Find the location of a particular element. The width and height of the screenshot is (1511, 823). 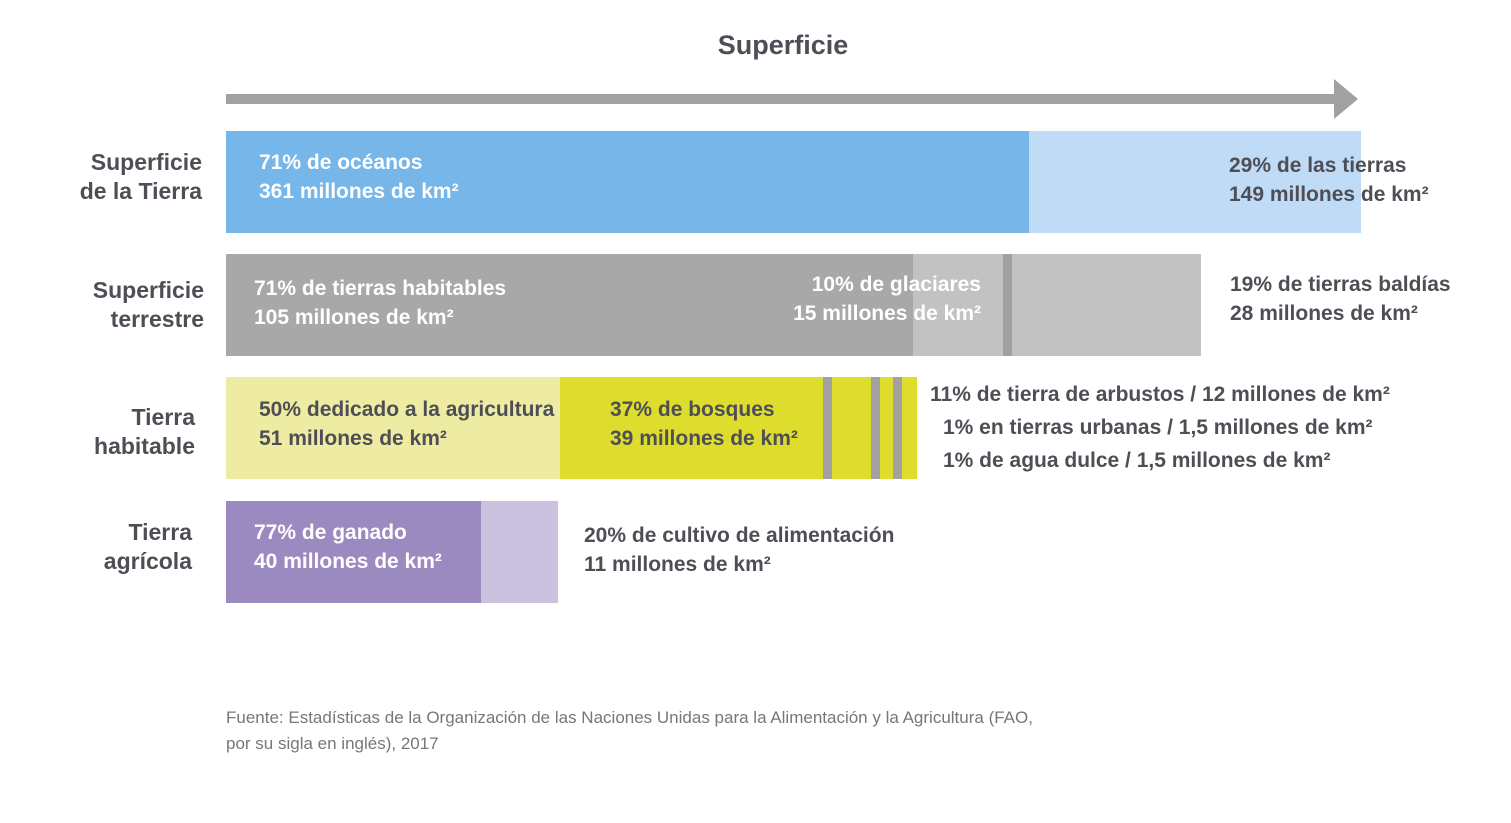

bar-segment-freshwater is located at coordinates (909, 428).